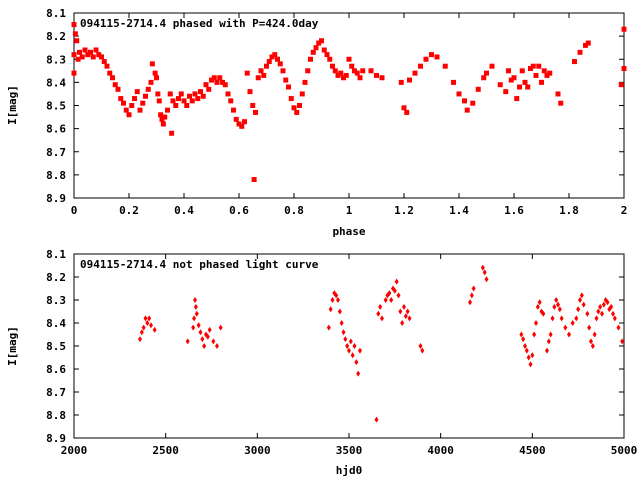 The width and height of the screenshot is (640, 480). Describe the element at coordinates (56, 152) in the screenshot. I see `y-tick-label: 8.7` at that location.